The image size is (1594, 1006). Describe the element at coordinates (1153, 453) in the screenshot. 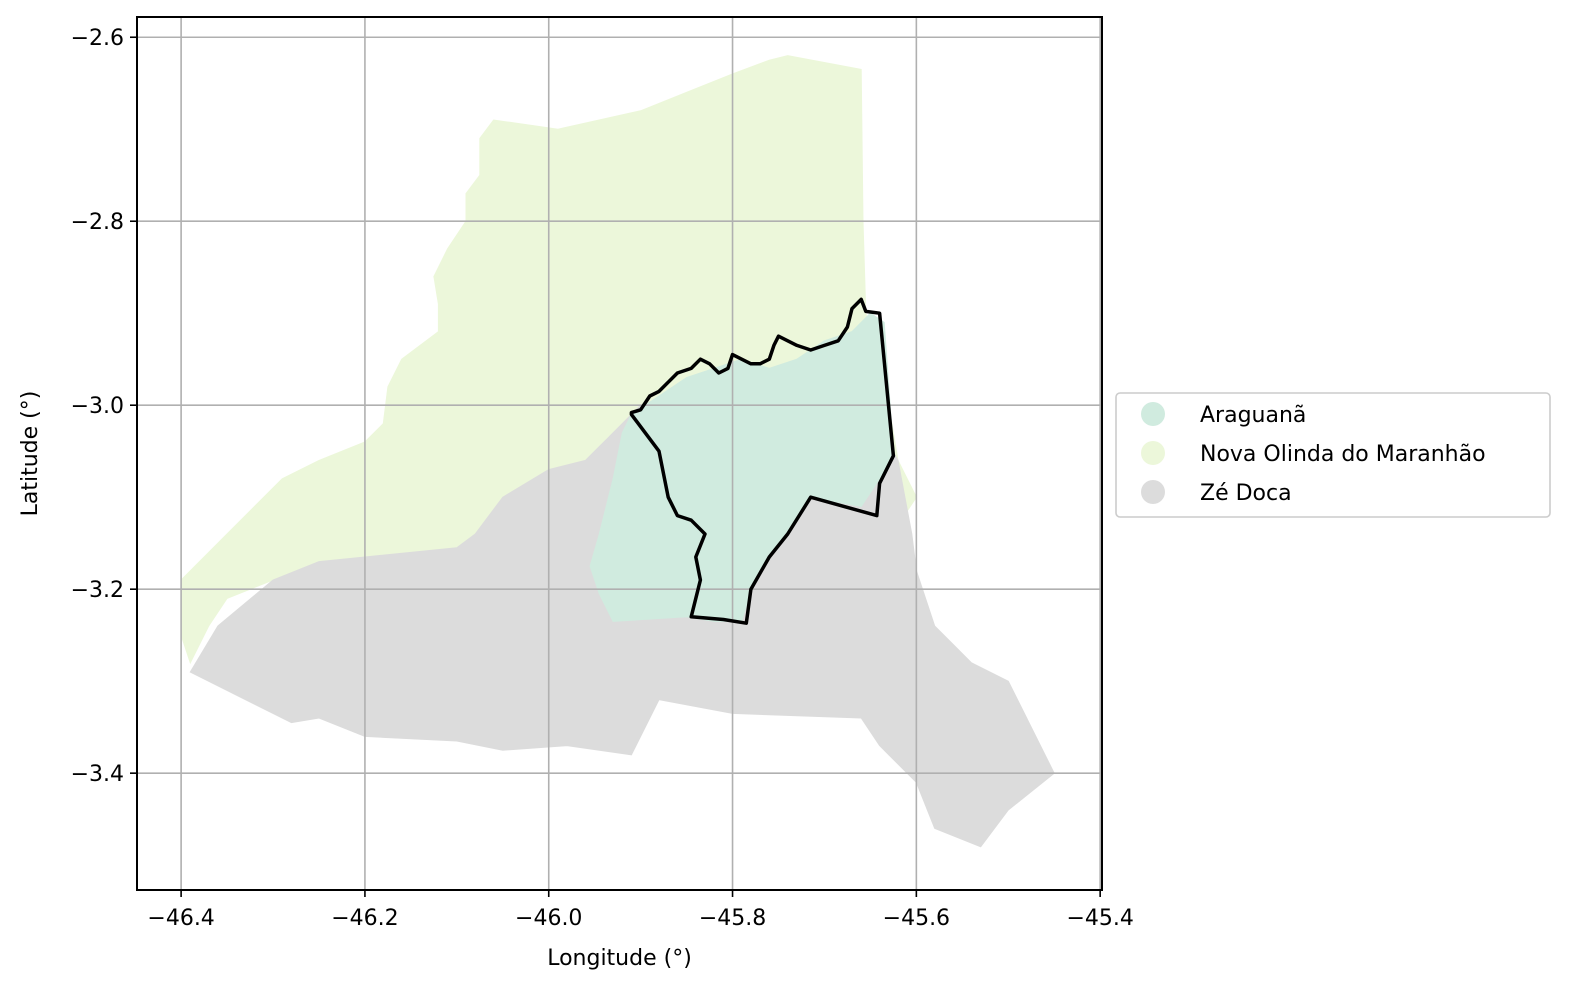

I see `legend-marker-nova-olinda-do-maranhao` at that location.